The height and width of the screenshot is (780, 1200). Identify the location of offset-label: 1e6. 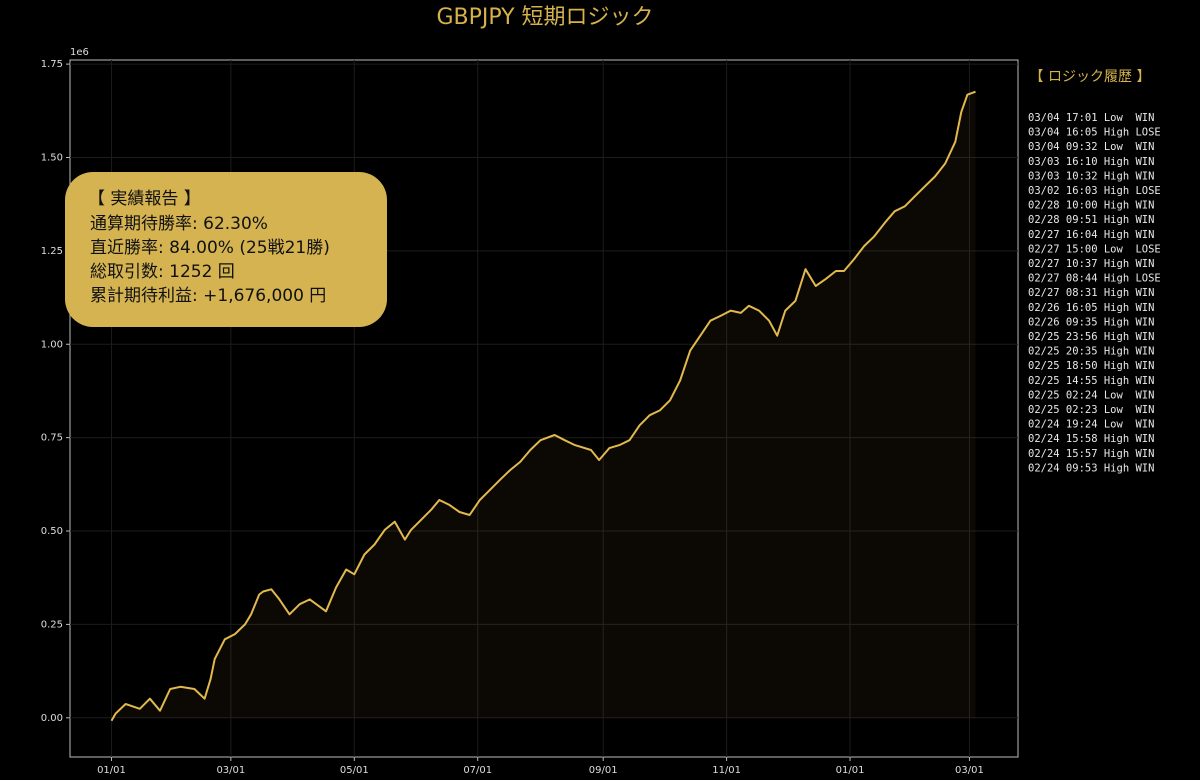
(79, 52).